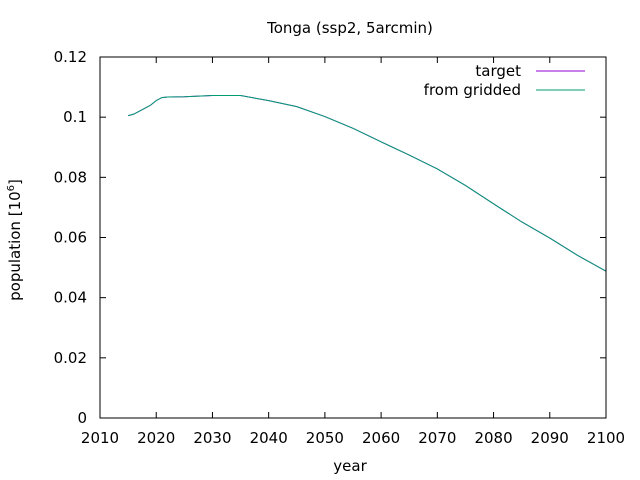 Image resolution: width=640 pixels, height=480 pixels. I want to click on x-tick-label: 2090, so click(550, 438).